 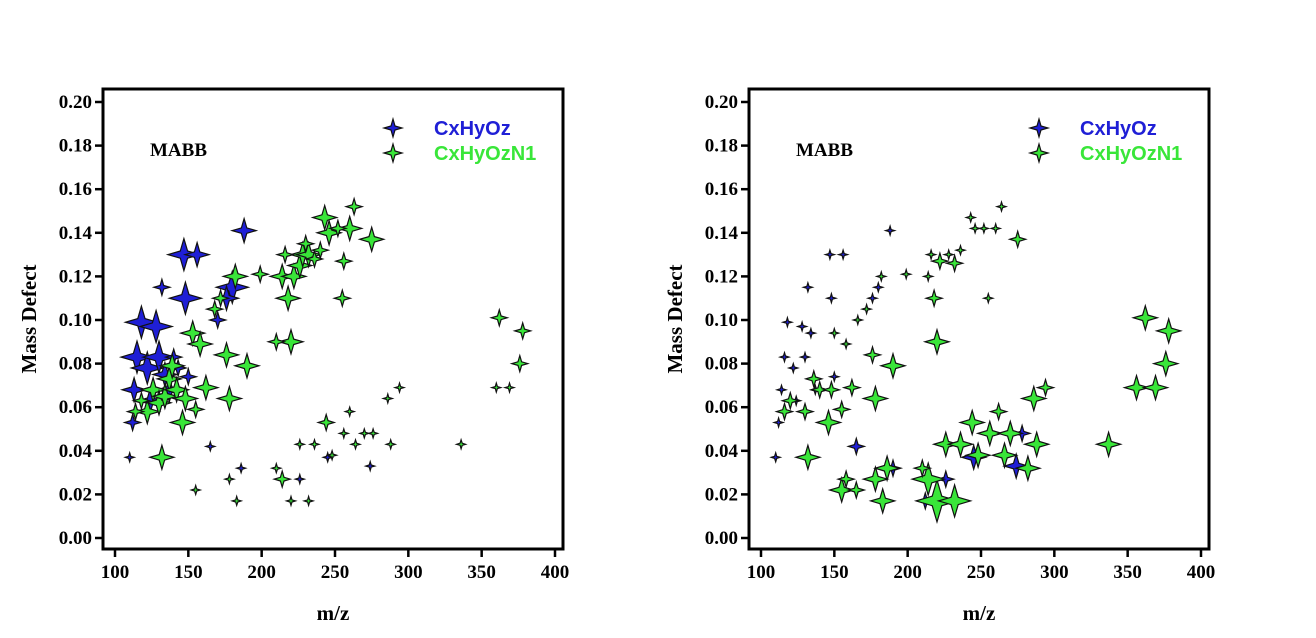 I want to click on chart-1-x-axis-title: m/z, so click(x=979, y=613).